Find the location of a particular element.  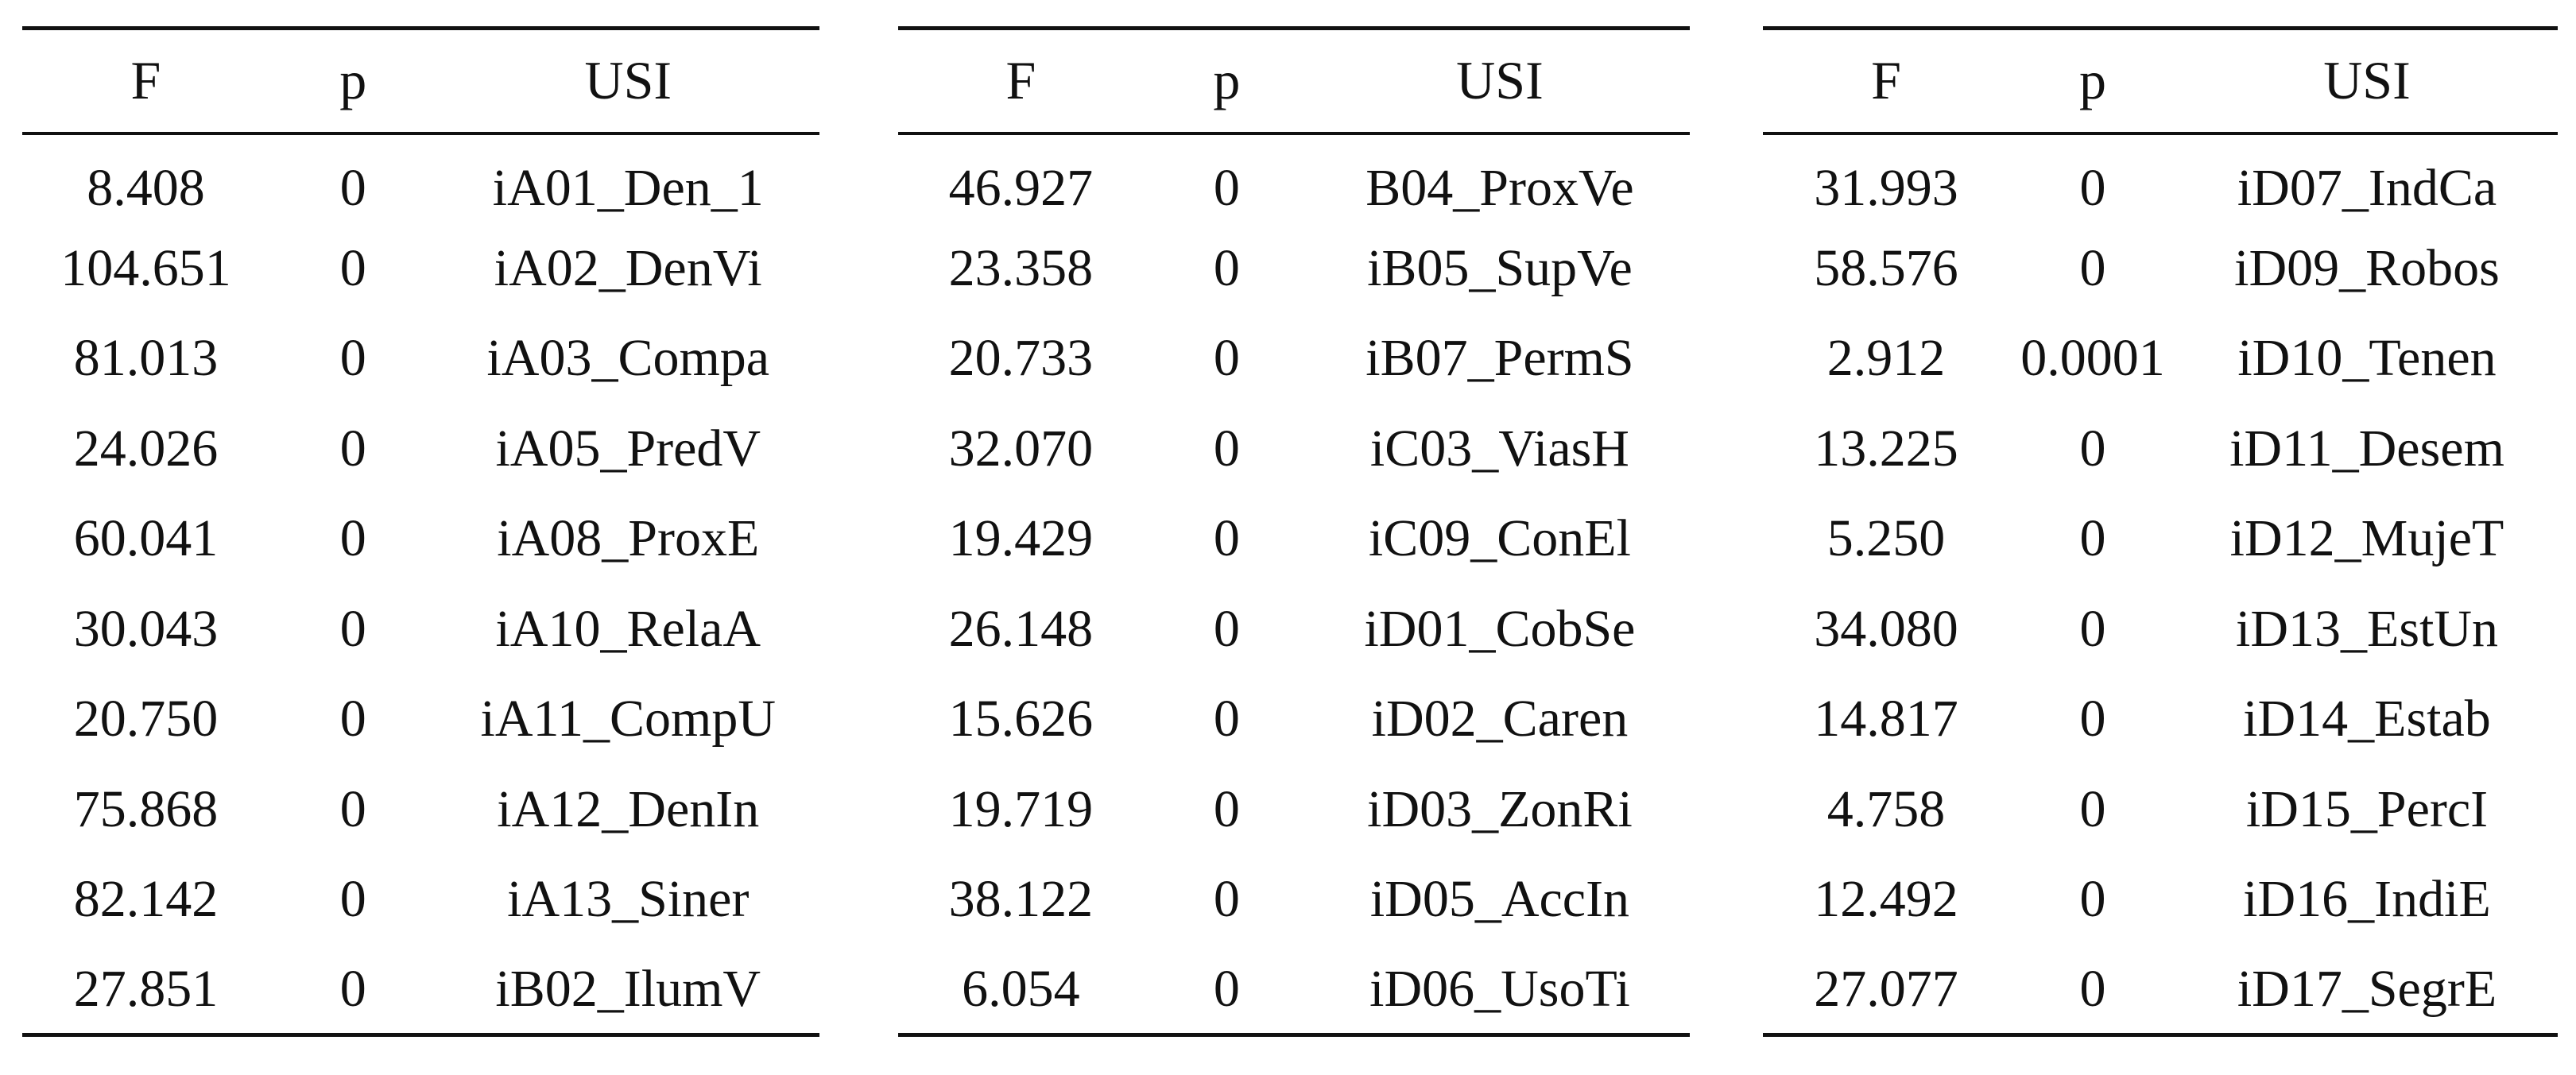

table-row: 34.080 0 iD13_EstUn is located at coordinates (2160, 629).